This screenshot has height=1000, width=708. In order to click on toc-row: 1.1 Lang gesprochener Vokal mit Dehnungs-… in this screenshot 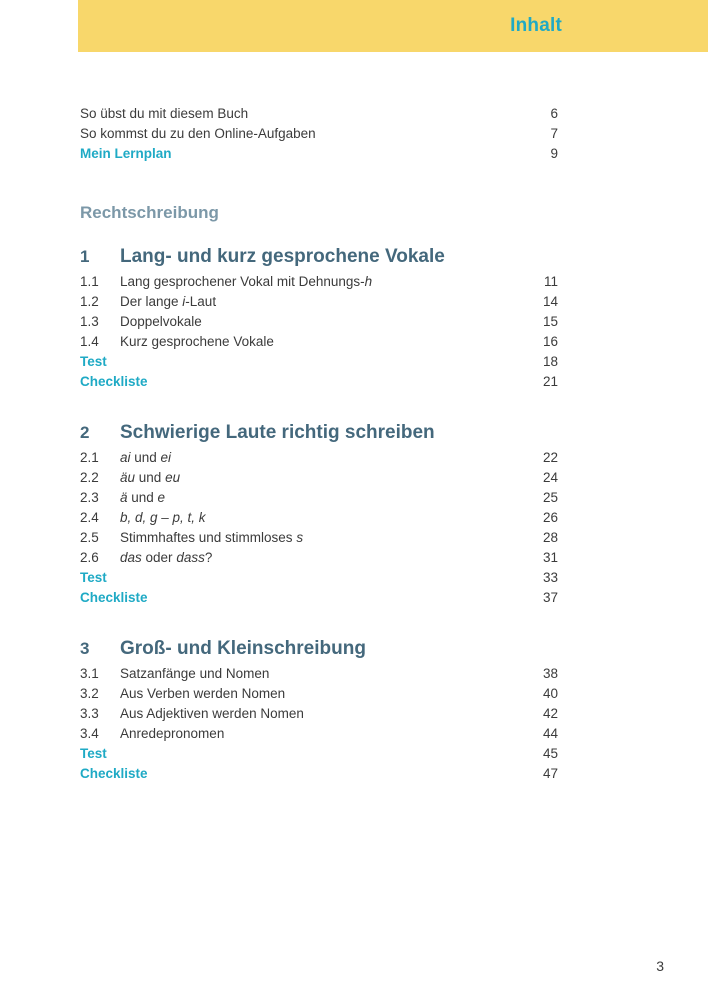, I will do `click(319, 282)`.